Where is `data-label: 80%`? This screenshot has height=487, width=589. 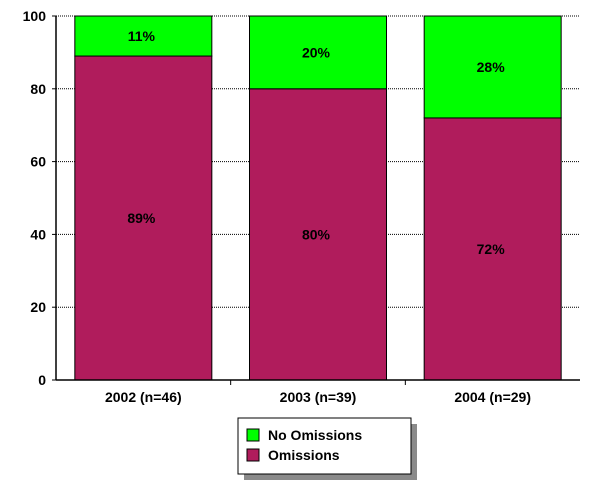 data-label: 80% is located at coordinates (316, 234).